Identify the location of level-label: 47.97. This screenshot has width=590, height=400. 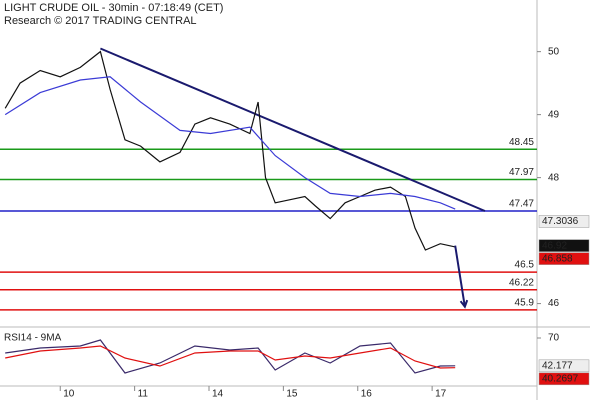
(521, 172).